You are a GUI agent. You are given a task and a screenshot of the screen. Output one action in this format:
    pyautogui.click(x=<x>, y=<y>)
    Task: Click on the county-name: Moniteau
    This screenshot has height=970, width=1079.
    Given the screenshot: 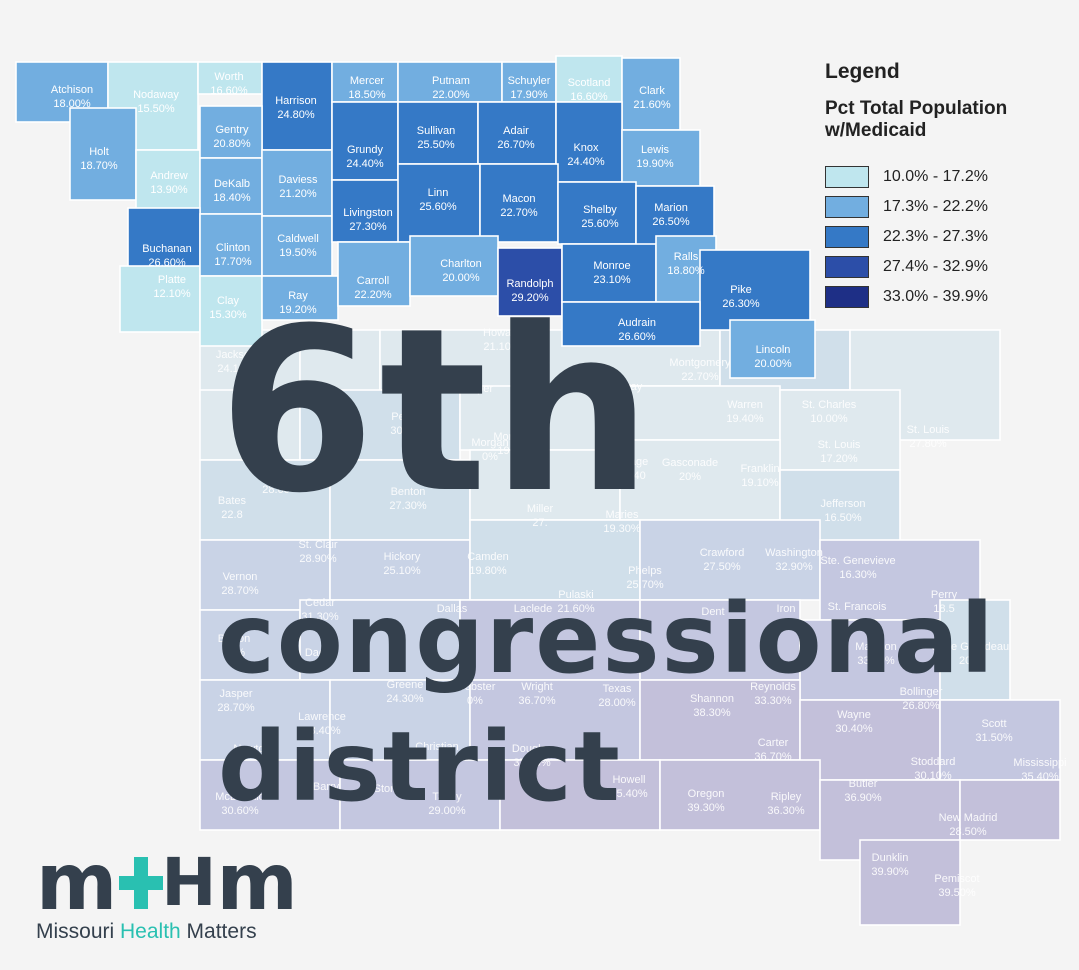 What is the action you would take?
    pyautogui.click(x=515, y=437)
    